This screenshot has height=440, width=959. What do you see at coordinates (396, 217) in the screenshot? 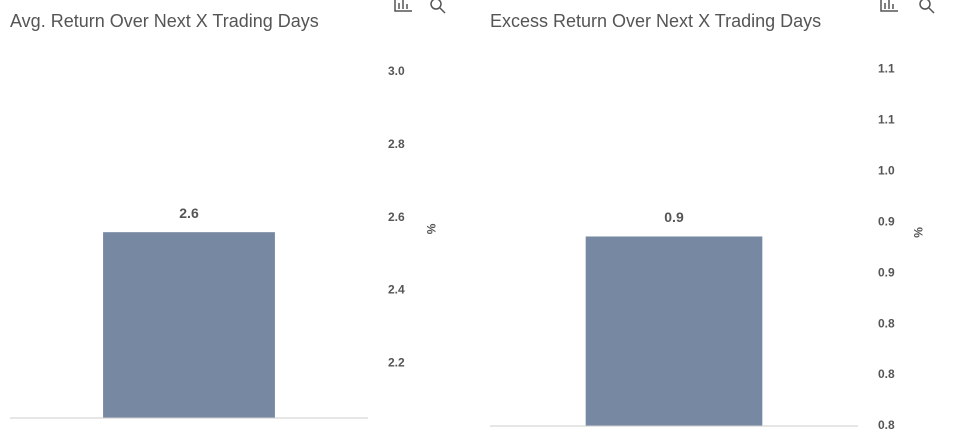
I see `y-tick-label: 2.6` at bounding box center [396, 217].